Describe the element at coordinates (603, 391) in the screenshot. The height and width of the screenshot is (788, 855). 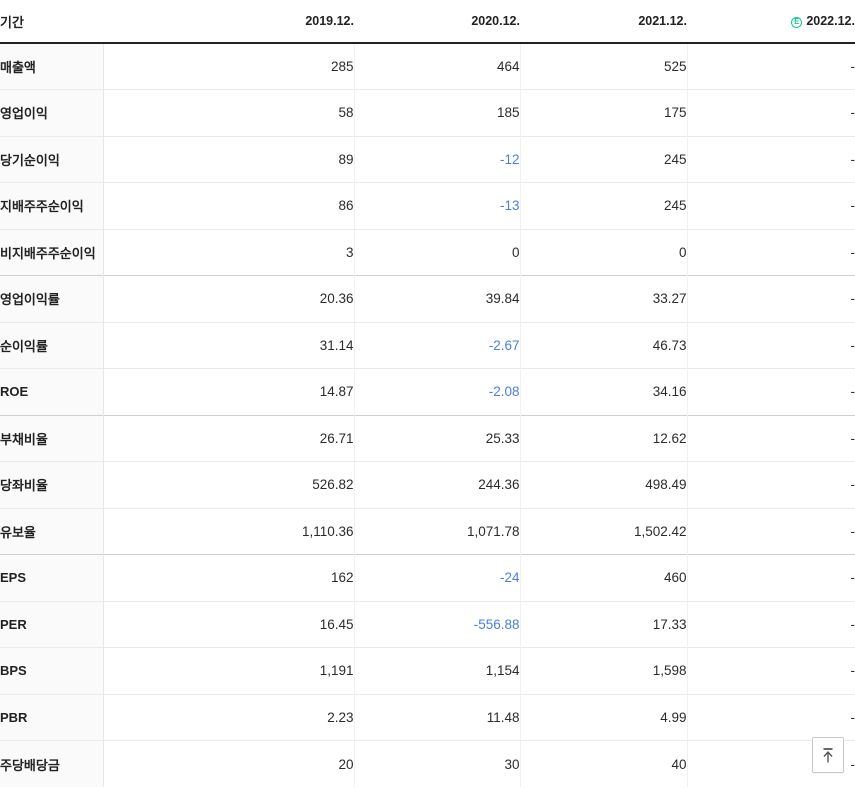
I see `value-cell: 34.16` at that location.